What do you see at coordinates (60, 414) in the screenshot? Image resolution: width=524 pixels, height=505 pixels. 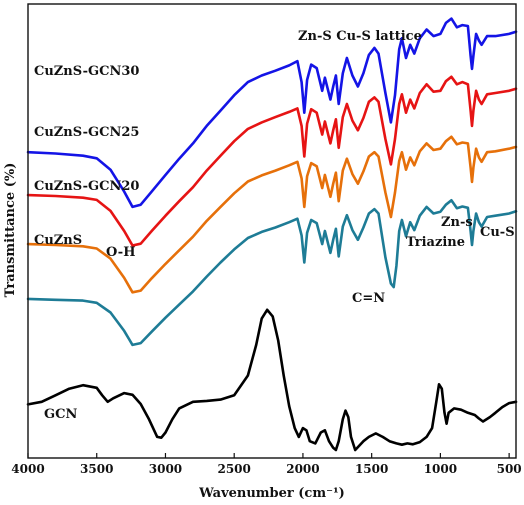 I see `label-gcn: GCN` at bounding box center [60, 414].